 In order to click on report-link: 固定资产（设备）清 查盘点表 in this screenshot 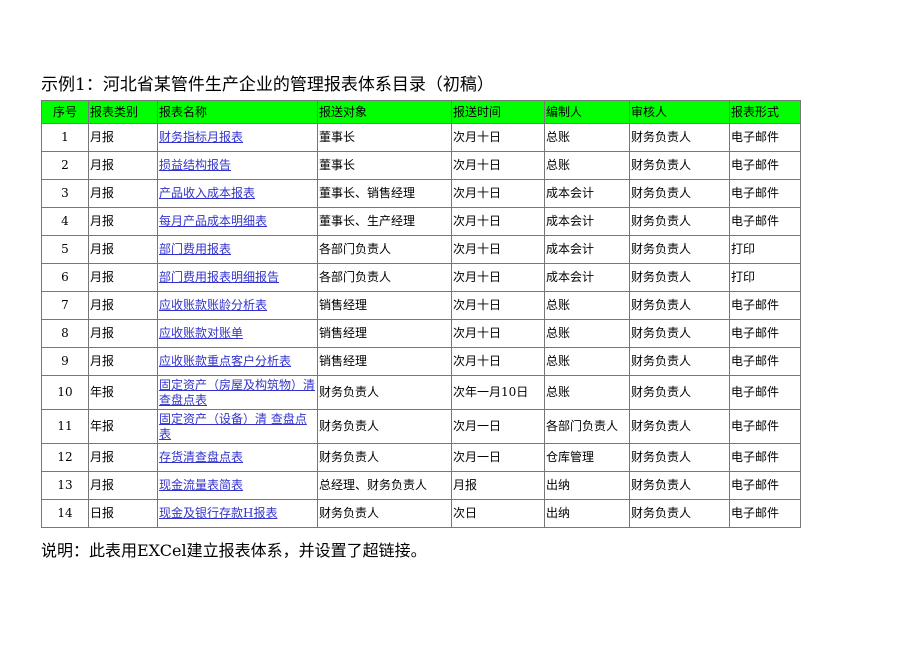, I will do `click(233, 426)`.